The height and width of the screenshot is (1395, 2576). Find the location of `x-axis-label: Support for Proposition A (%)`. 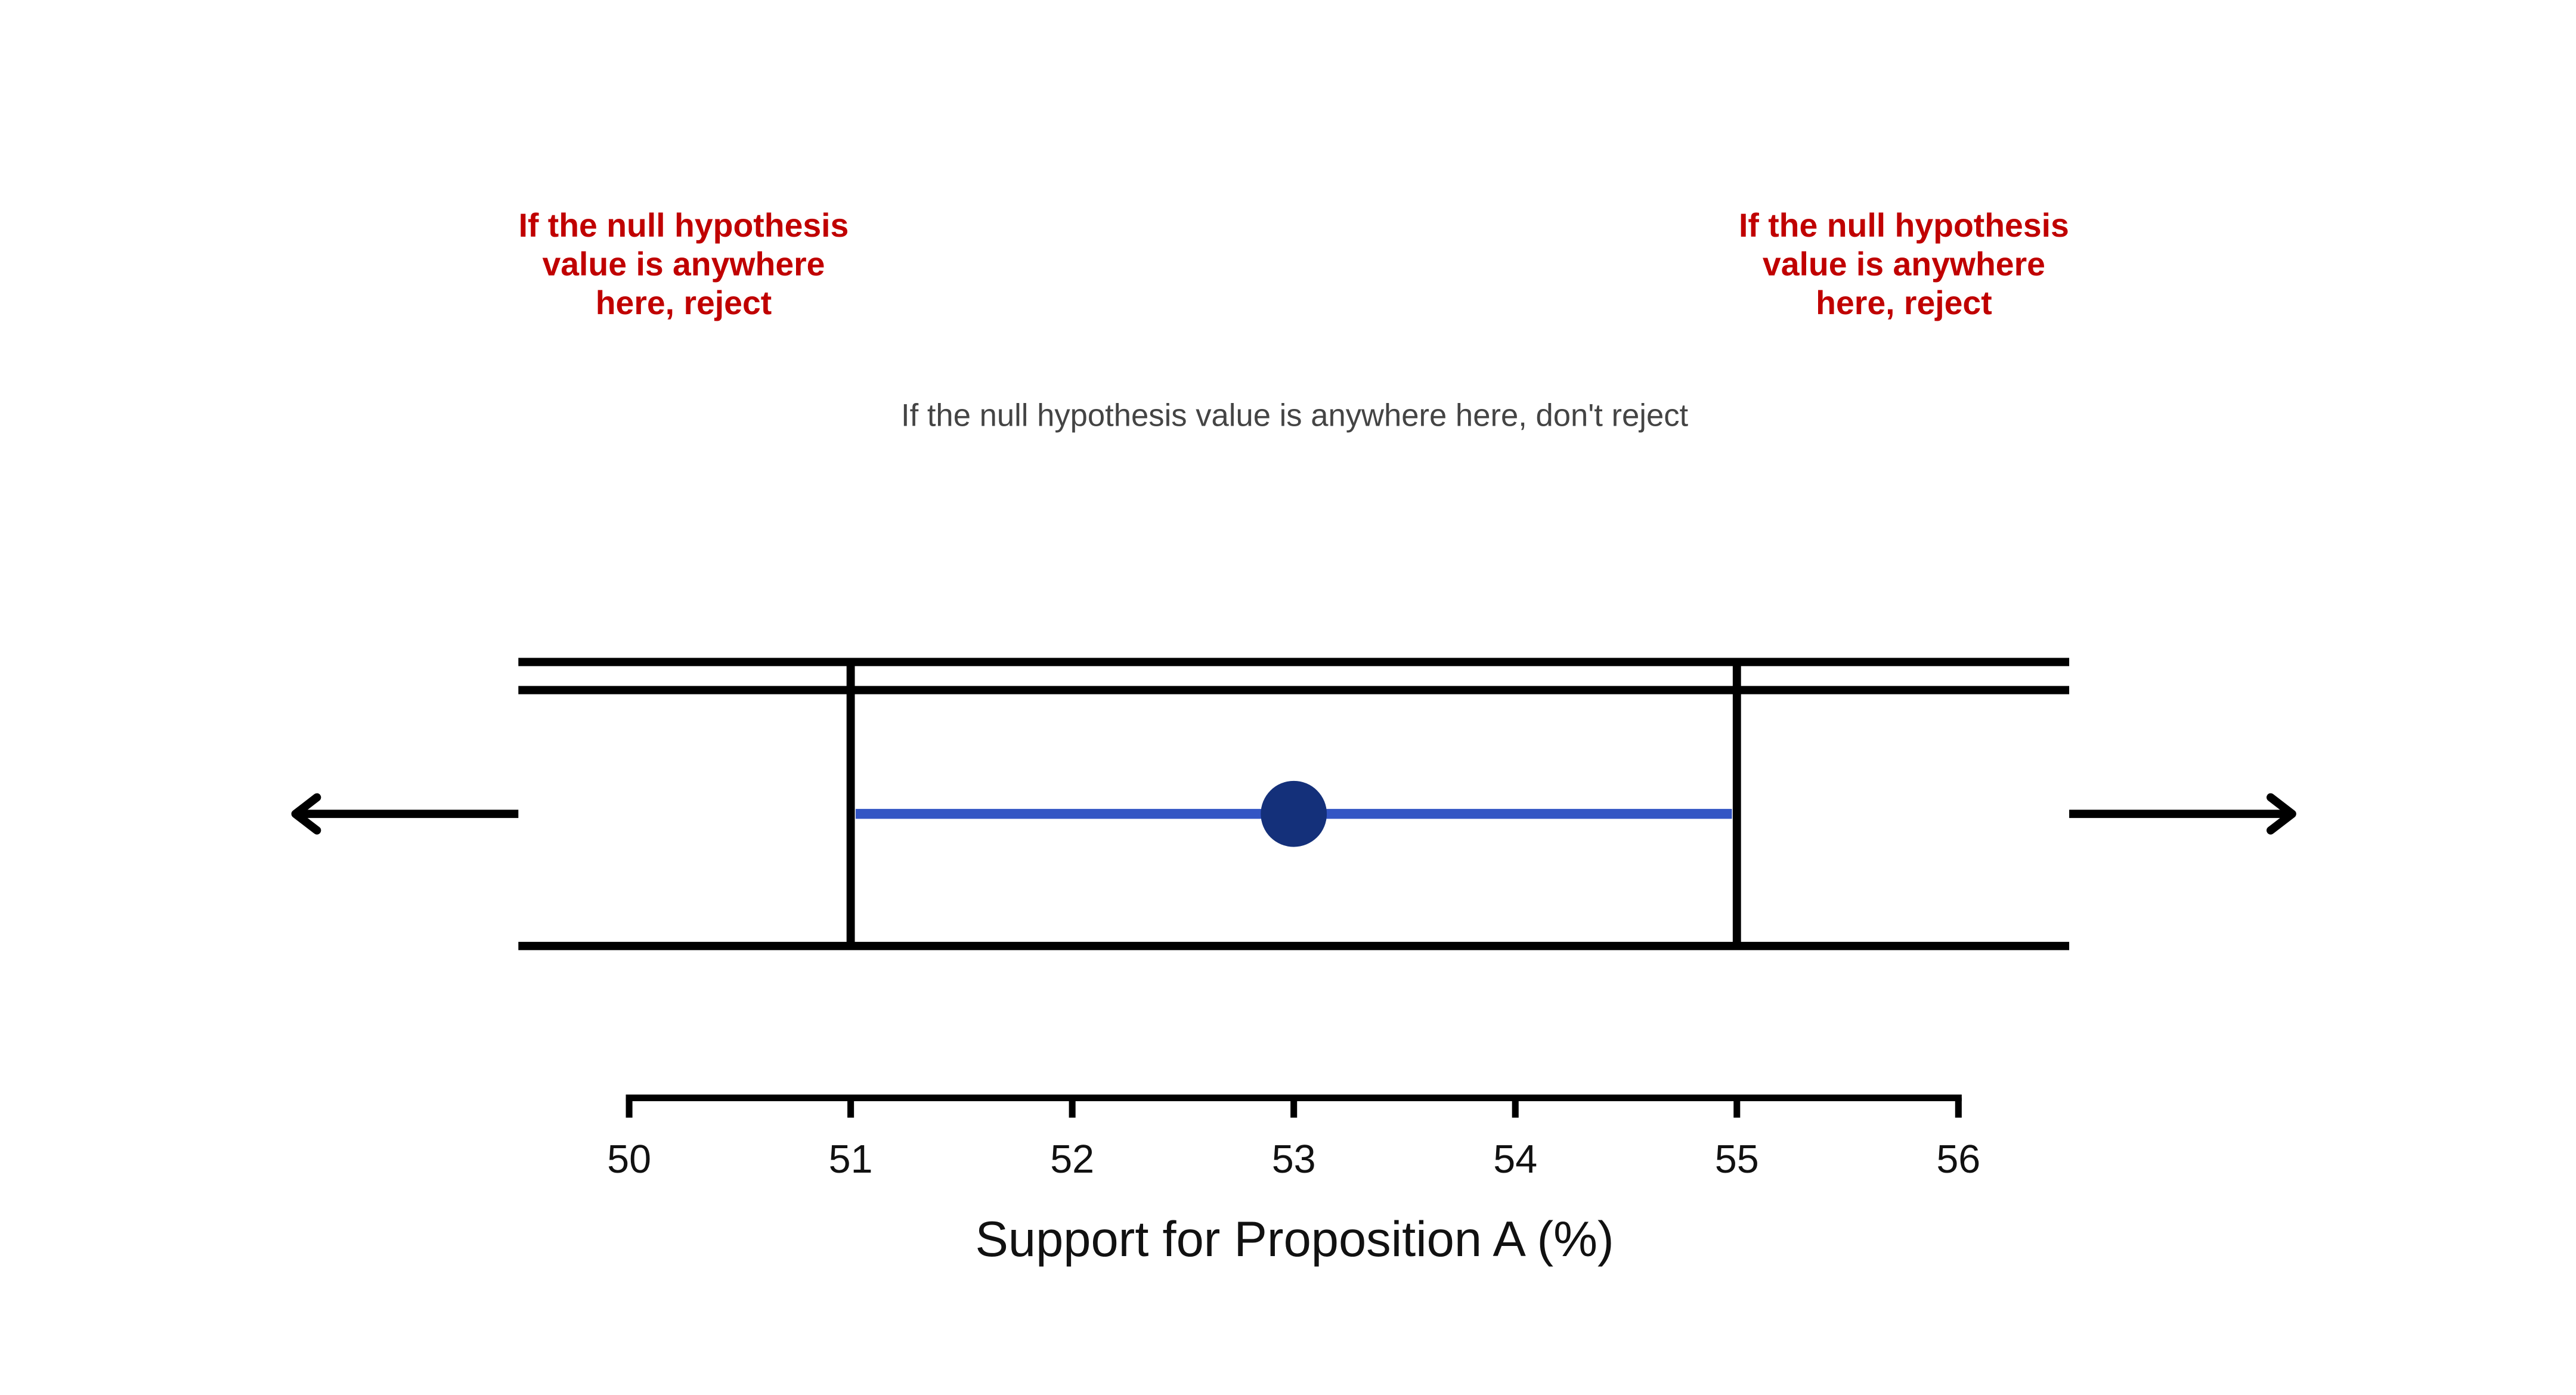

x-axis-label: Support for Proposition A (%) is located at coordinates (1295, 1239).